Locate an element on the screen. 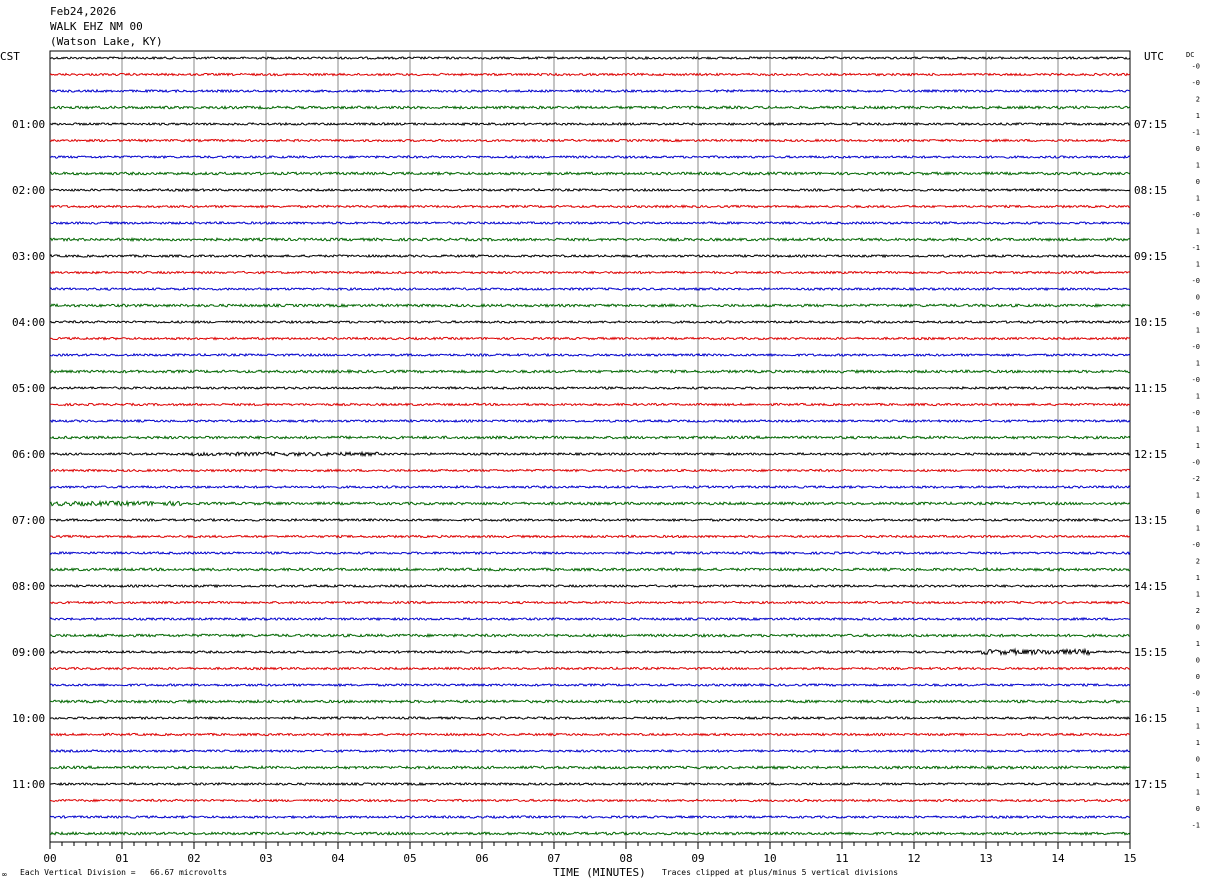 This screenshot has height=886, width=1210. left-hour-label: 11:00 is located at coordinates (28, 784).